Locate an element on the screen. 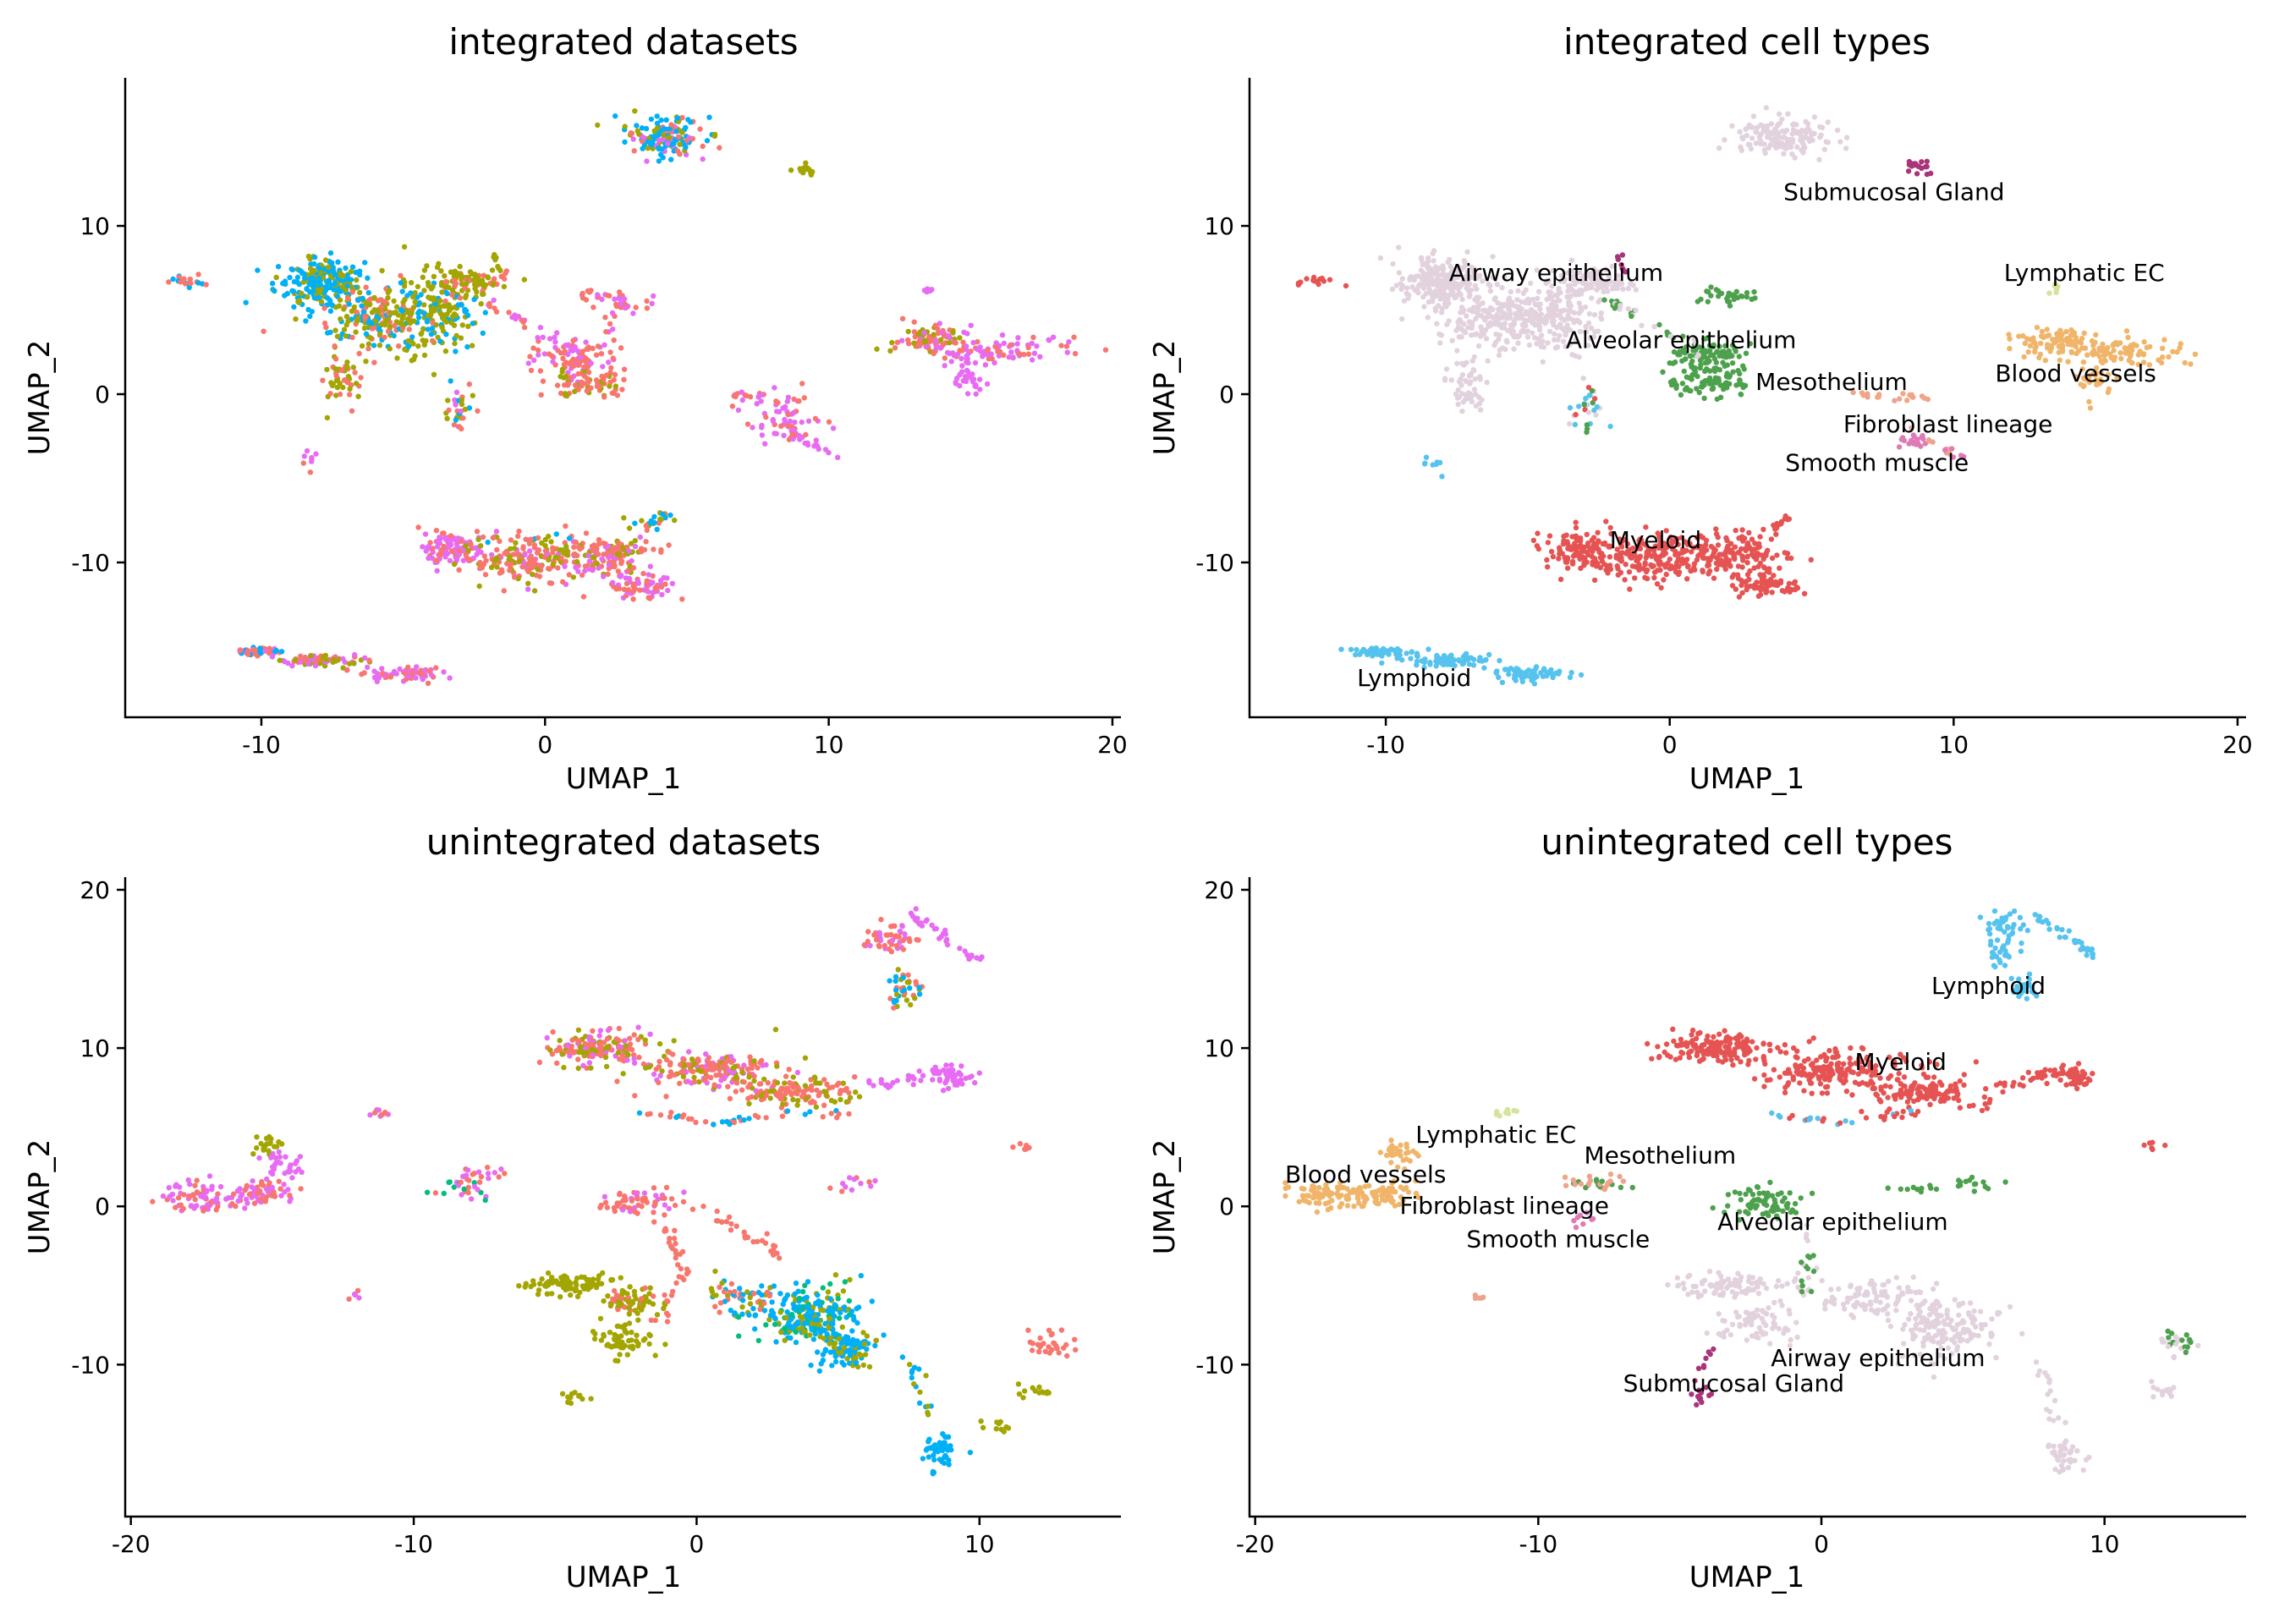 The image size is (2274, 1624). y-tick-label: 10 is located at coordinates (95, 226).